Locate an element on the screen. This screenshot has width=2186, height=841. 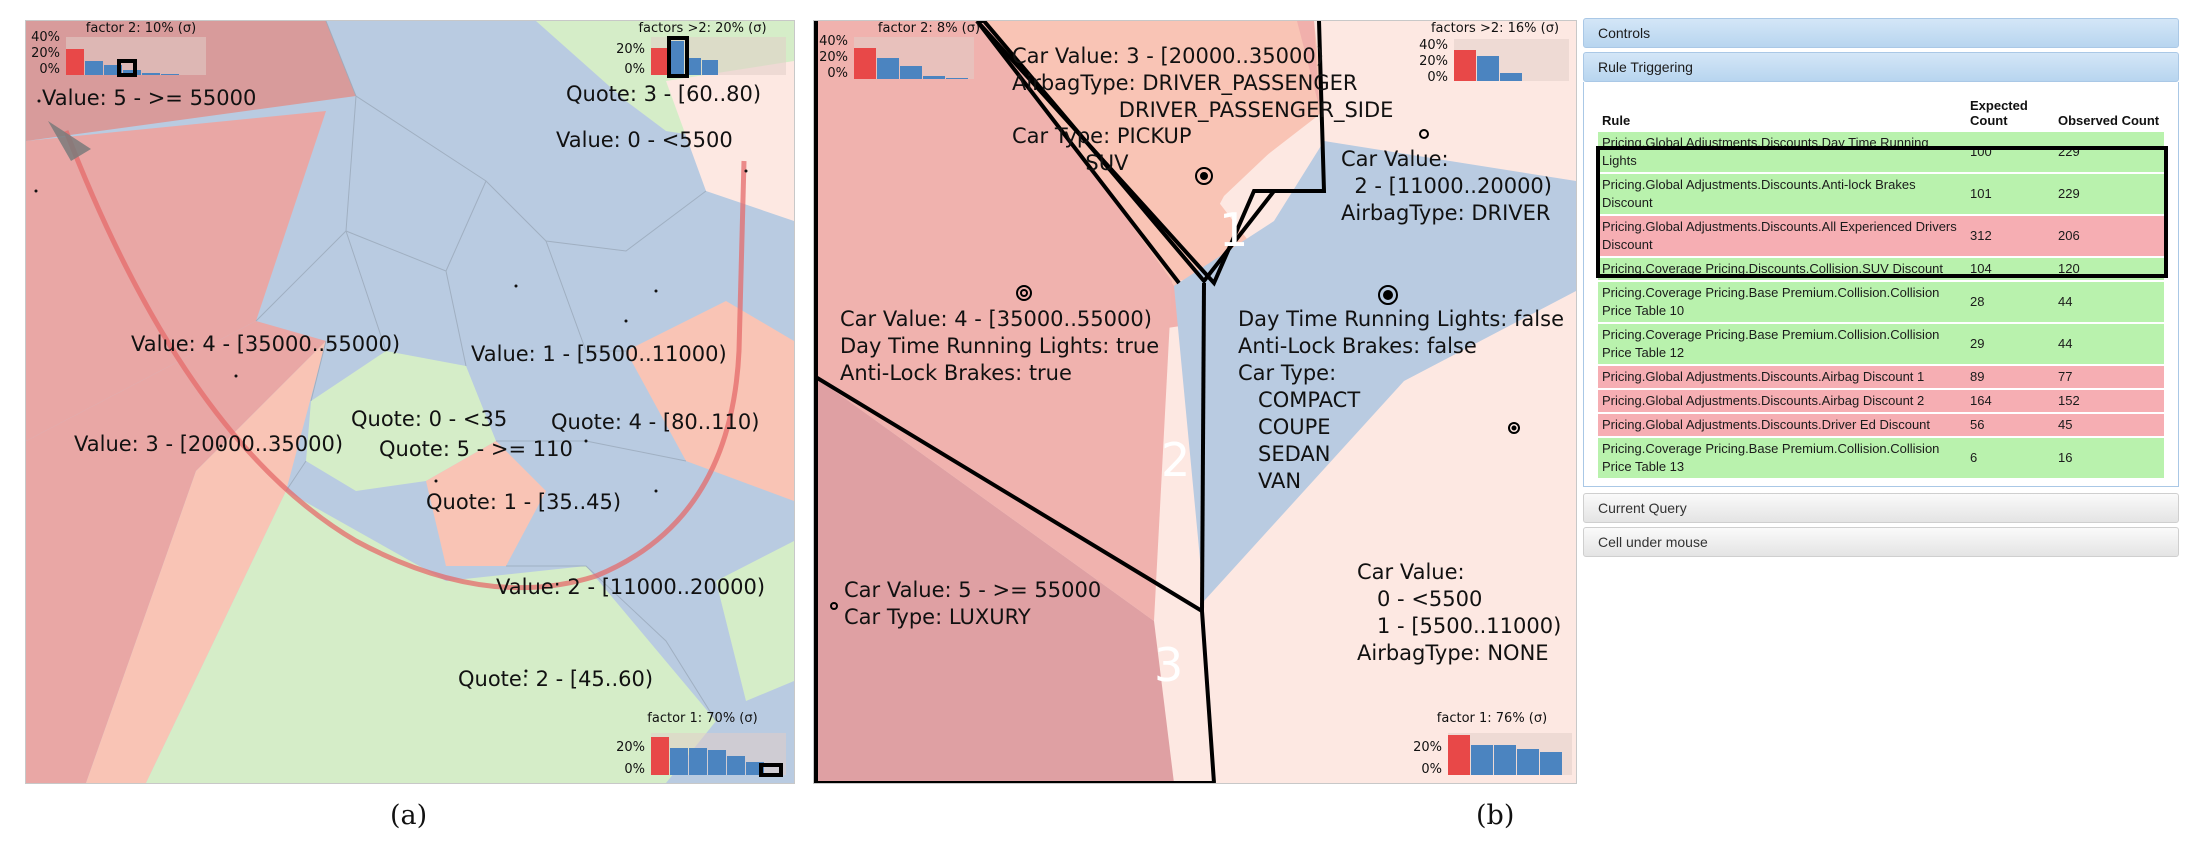
cell-expected: 29 is located at coordinates (2010, 344).